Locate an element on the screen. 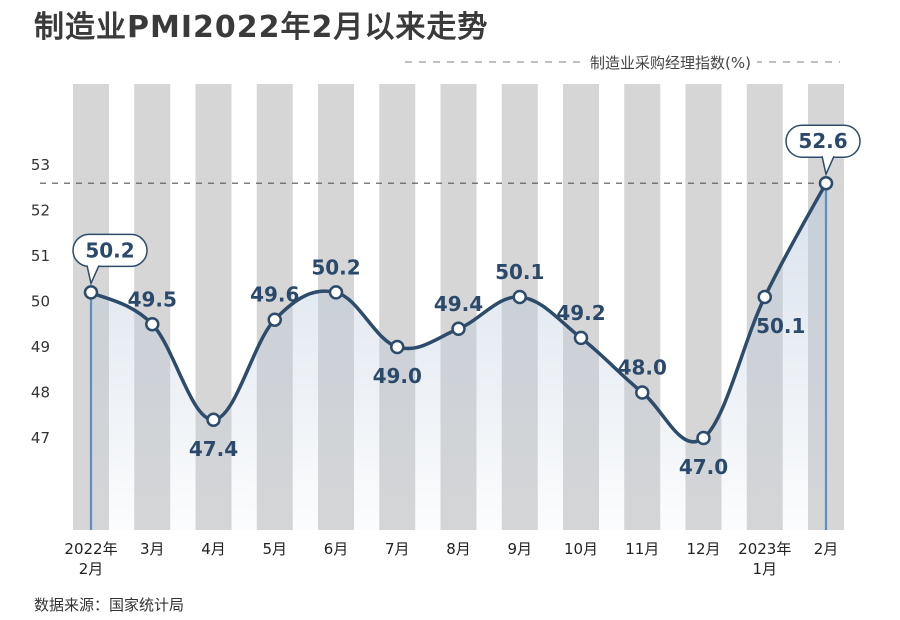  x-tick-label-6: 8月 is located at coordinates (458, 549).